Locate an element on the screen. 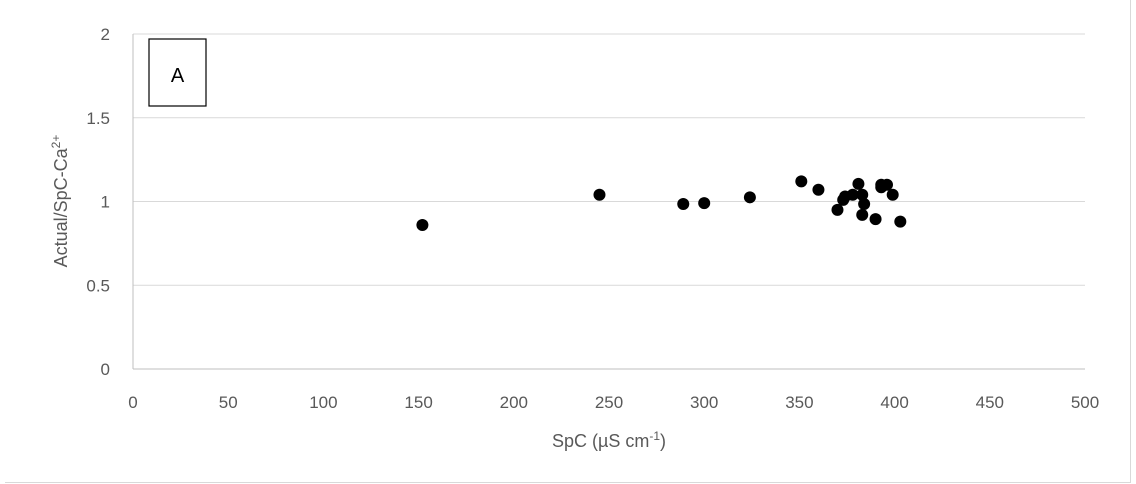 Image resolution: width=1136 pixels, height=484 pixels. x-tick-label: 0 is located at coordinates (132, 402).